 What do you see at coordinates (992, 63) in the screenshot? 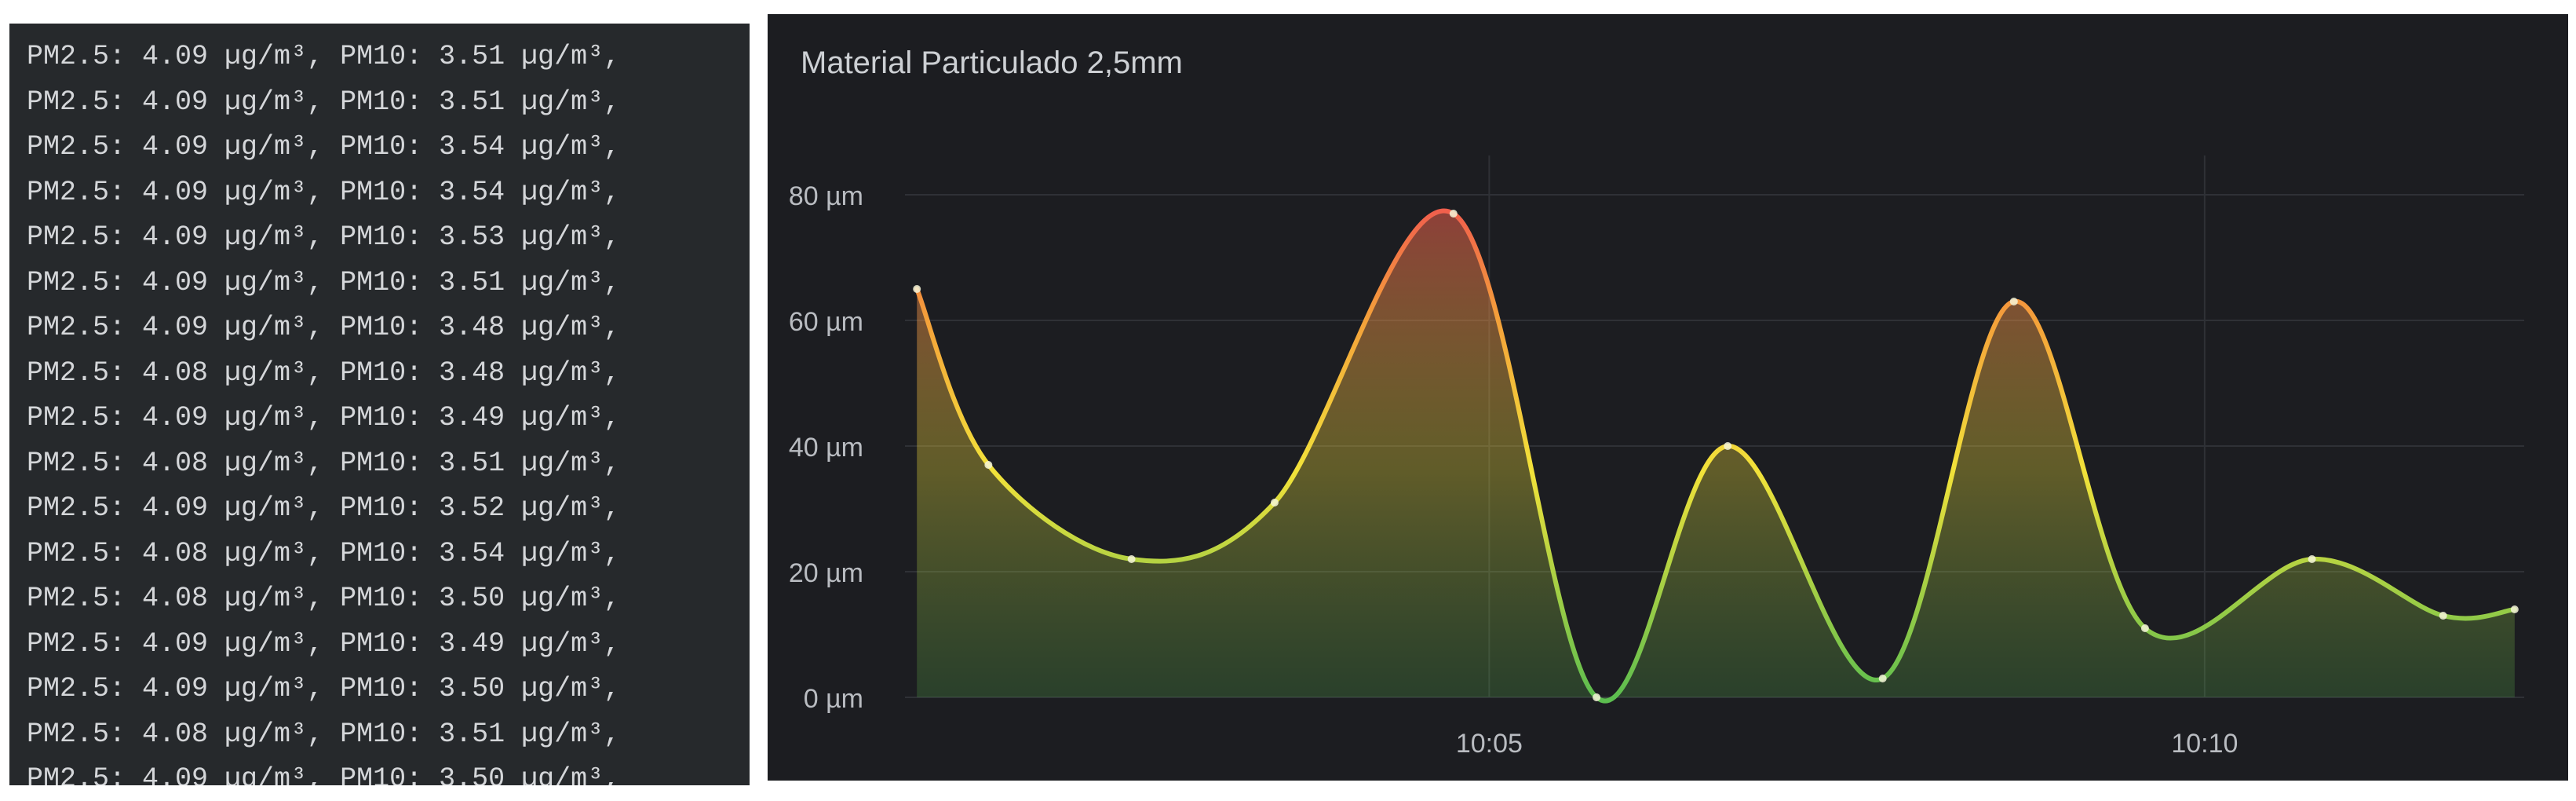
I see `panel-title: Material Particulado 2,5mm` at bounding box center [992, 63].